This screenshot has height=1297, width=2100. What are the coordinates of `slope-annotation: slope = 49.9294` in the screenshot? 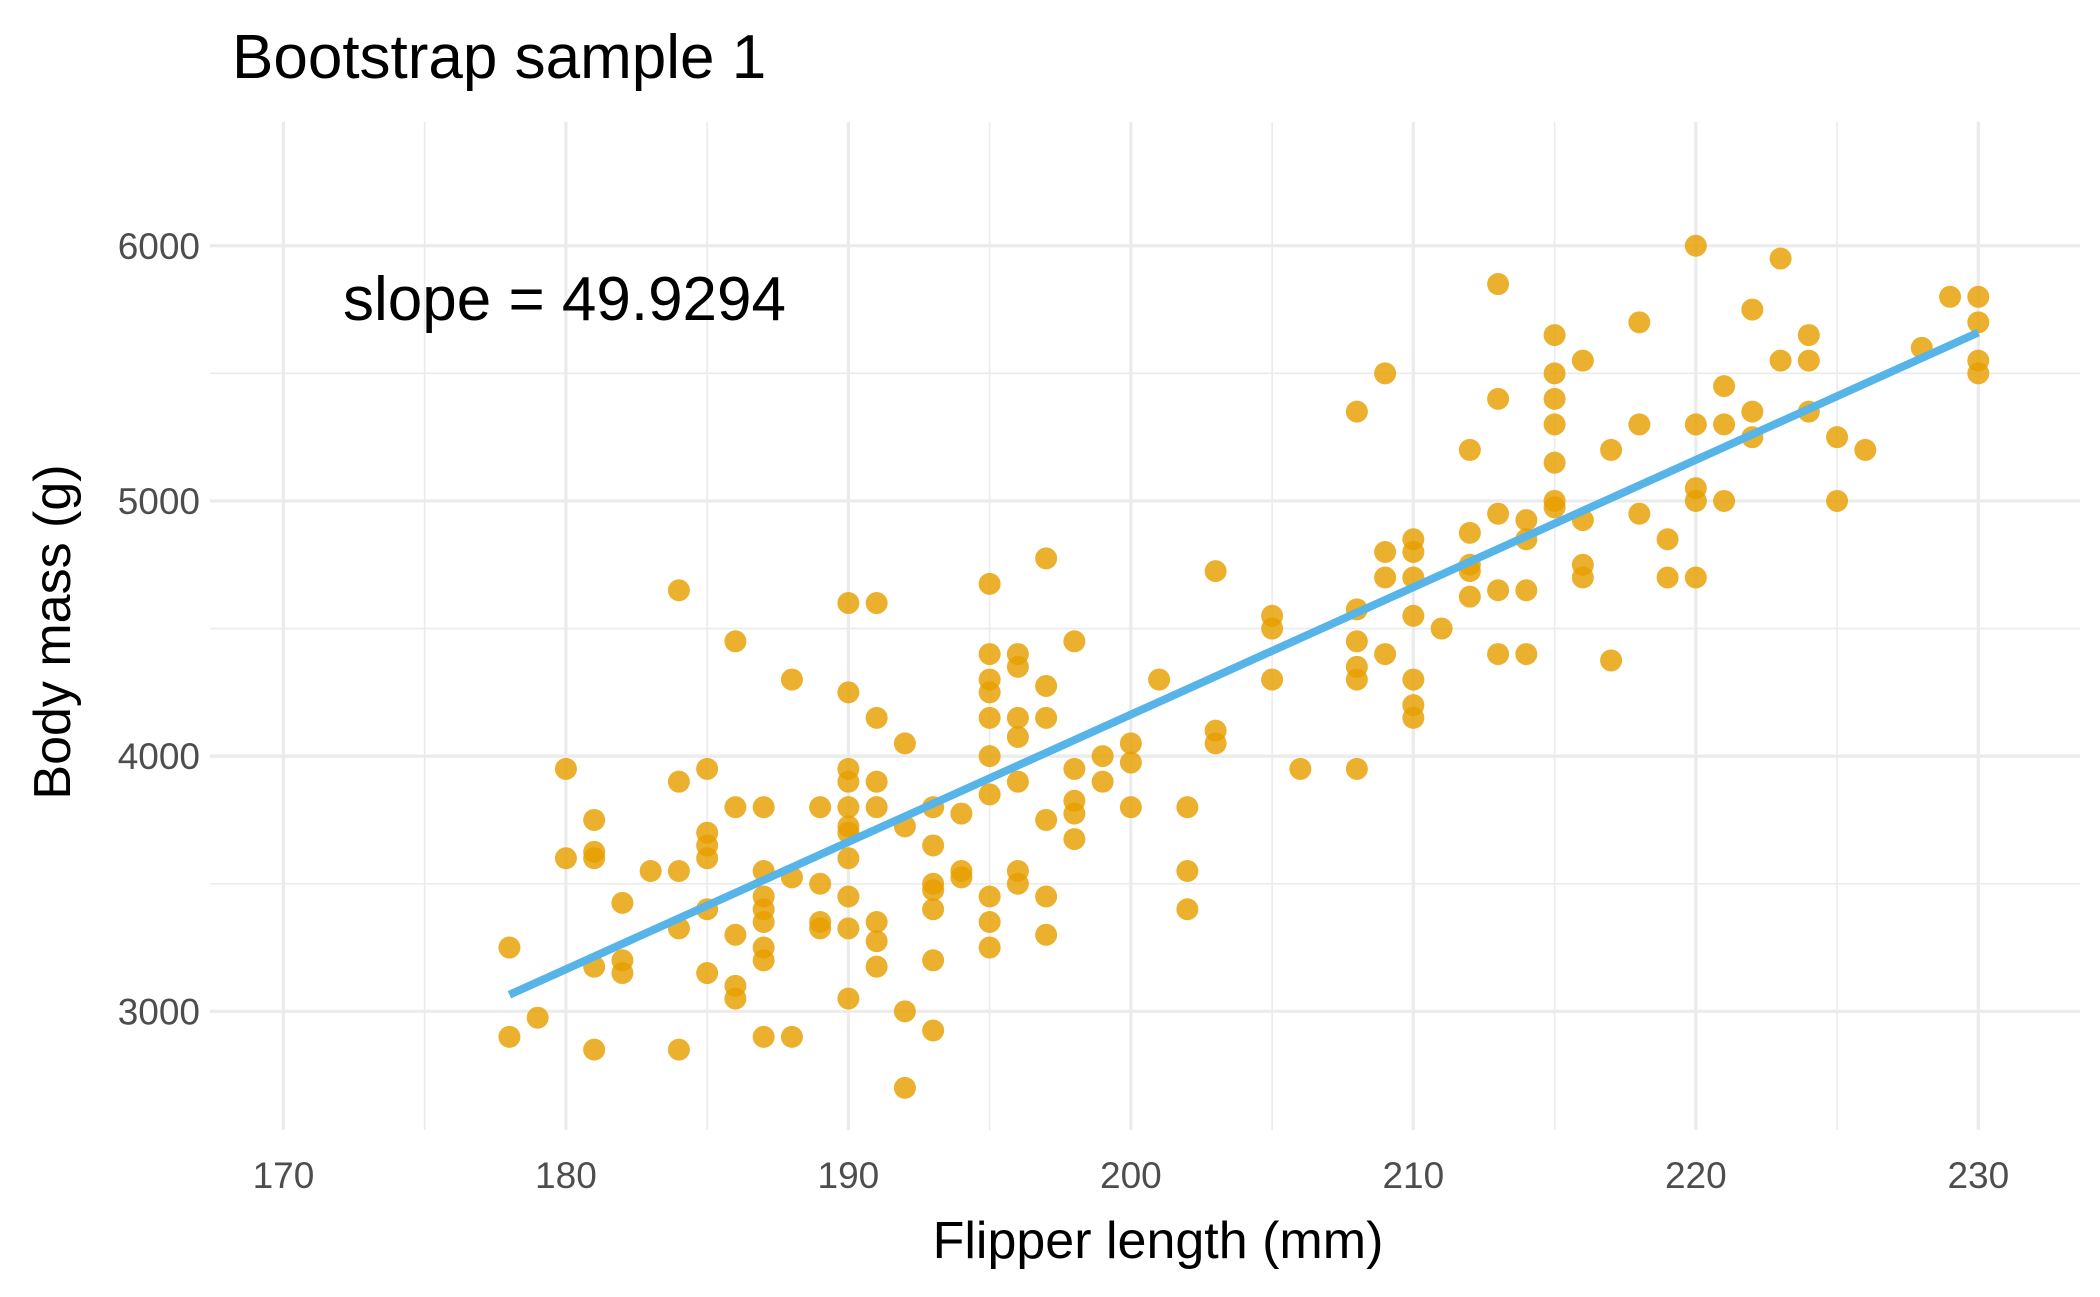 It's located at (564, 299).